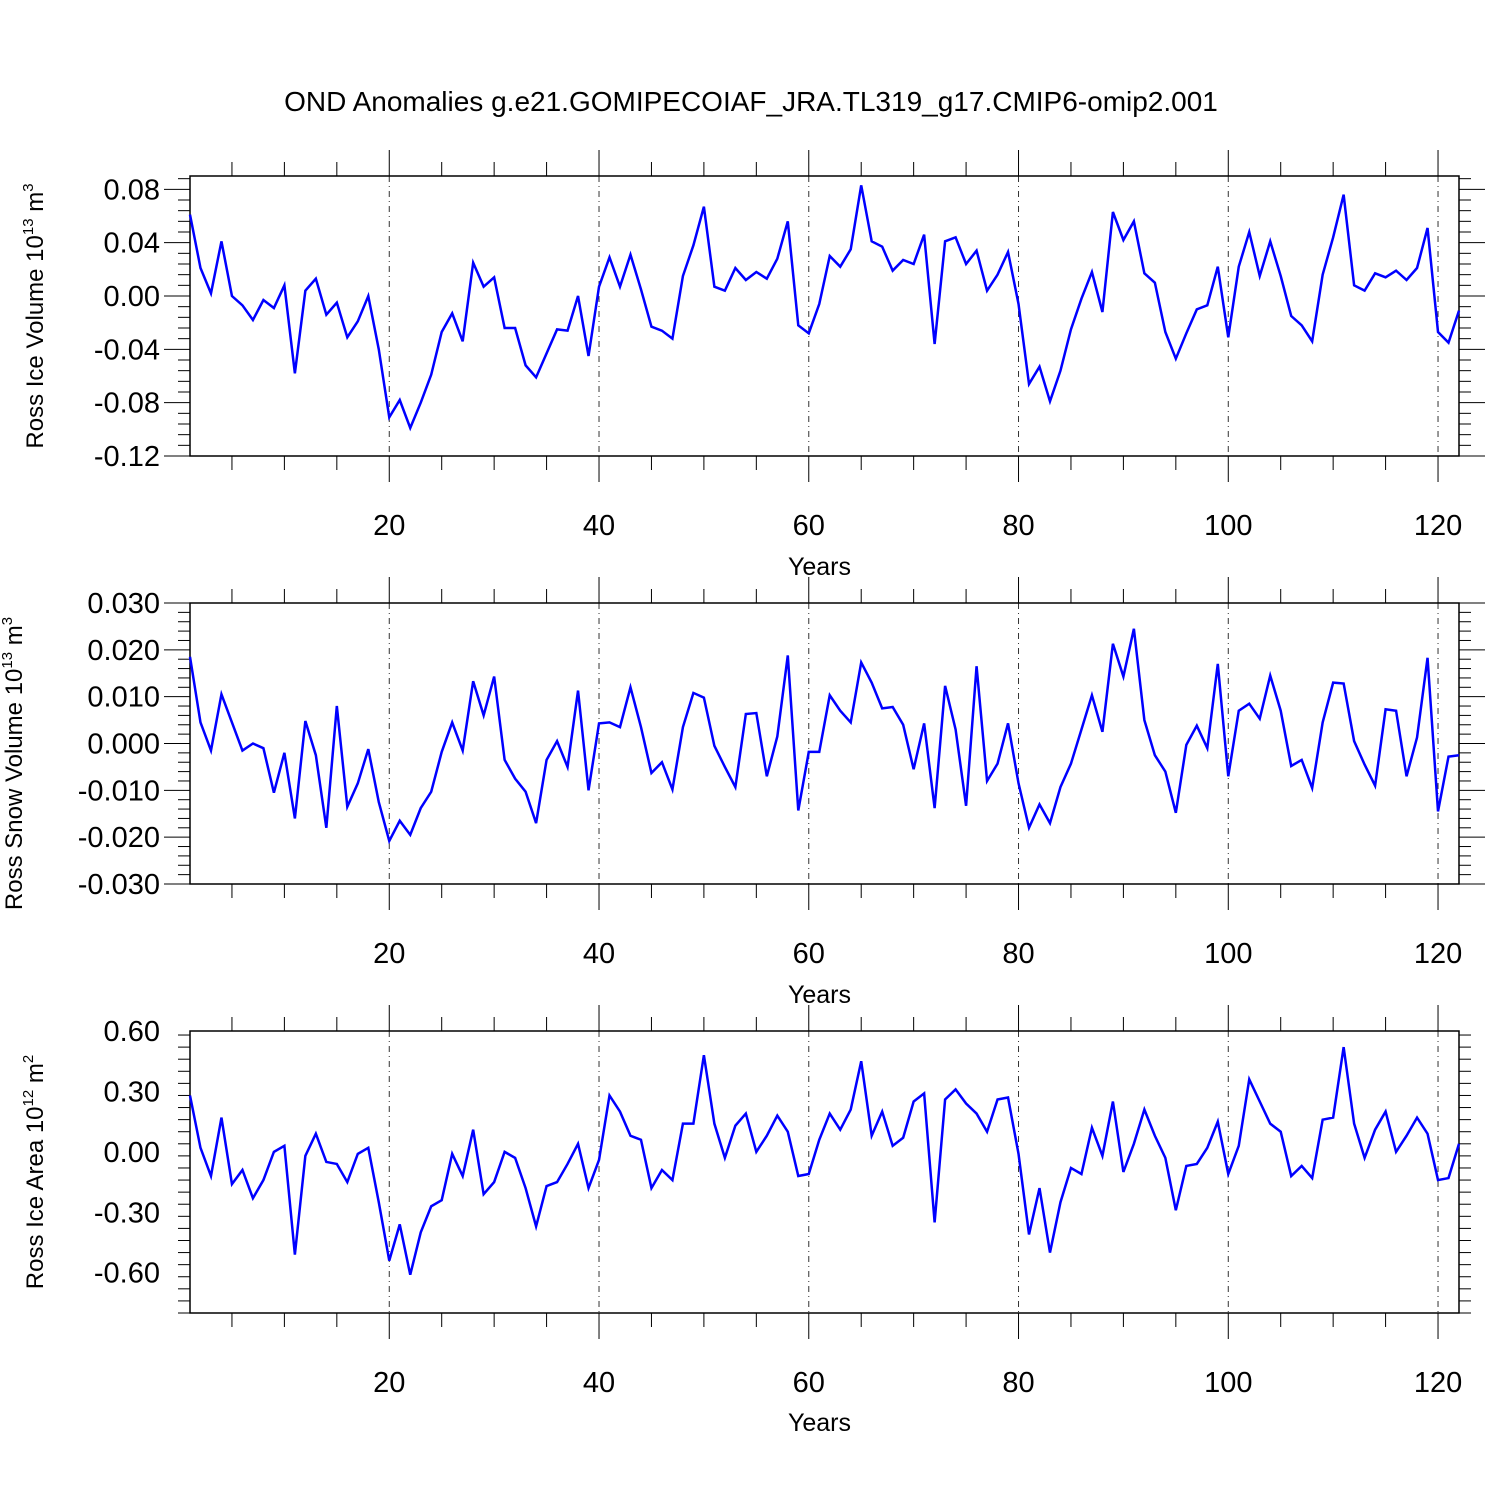 The width and height of the screenshot is (1500, 1500). What do you see at coordinates (119, 885) in the screenshot?
I see `y-tick-label: -0.030` at bounding box center [119, 885].